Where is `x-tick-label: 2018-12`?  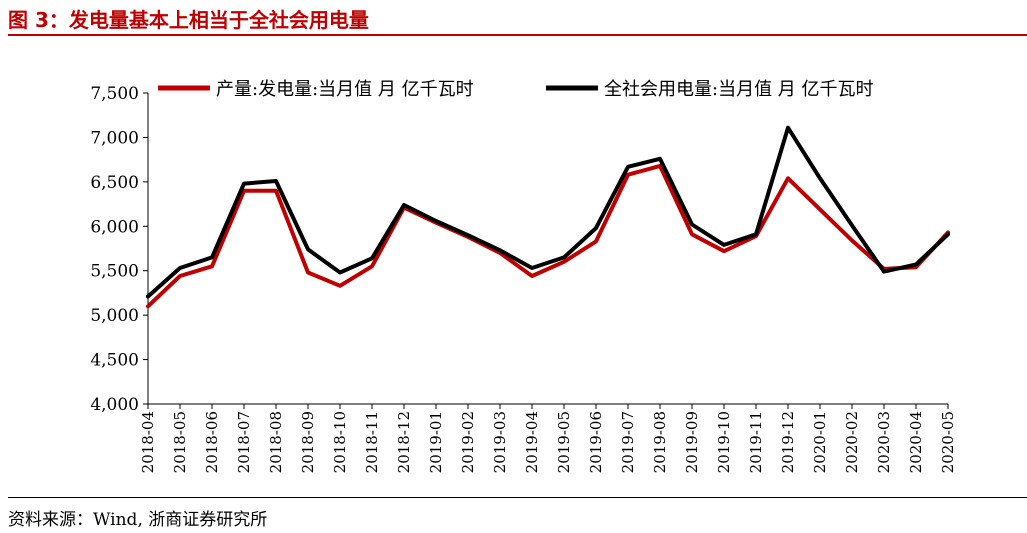 x-tick-label: 2018-12 is located at coordinates (404, 442).